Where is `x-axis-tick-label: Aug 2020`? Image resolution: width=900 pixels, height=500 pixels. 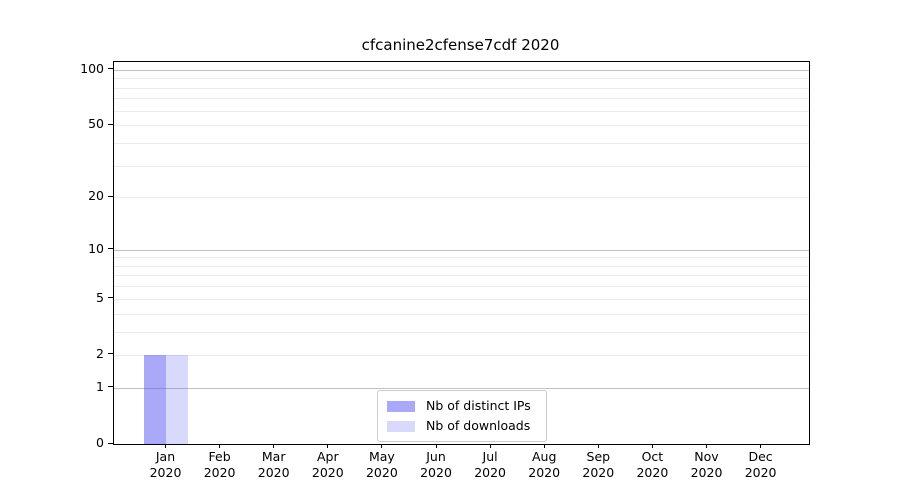 x-axis-tick-label: Aug 2020 is located at coordinates (544, 465).